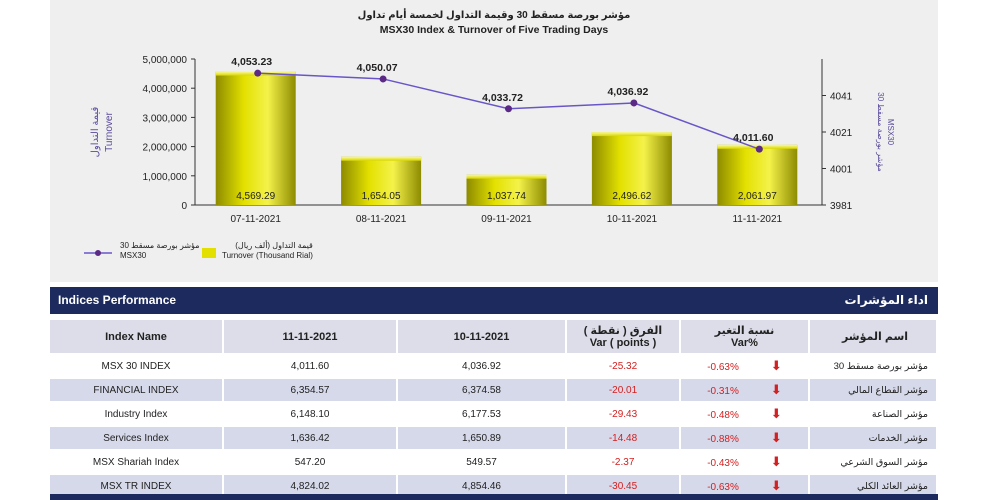 The width and height of the screenshot is (1000, 500). What do you see at coordinates (880, 131) in the screenshot?
I see `y-right-label-ar: مؤشر بورصة مسقط 30` at bounding box center [880, 131].